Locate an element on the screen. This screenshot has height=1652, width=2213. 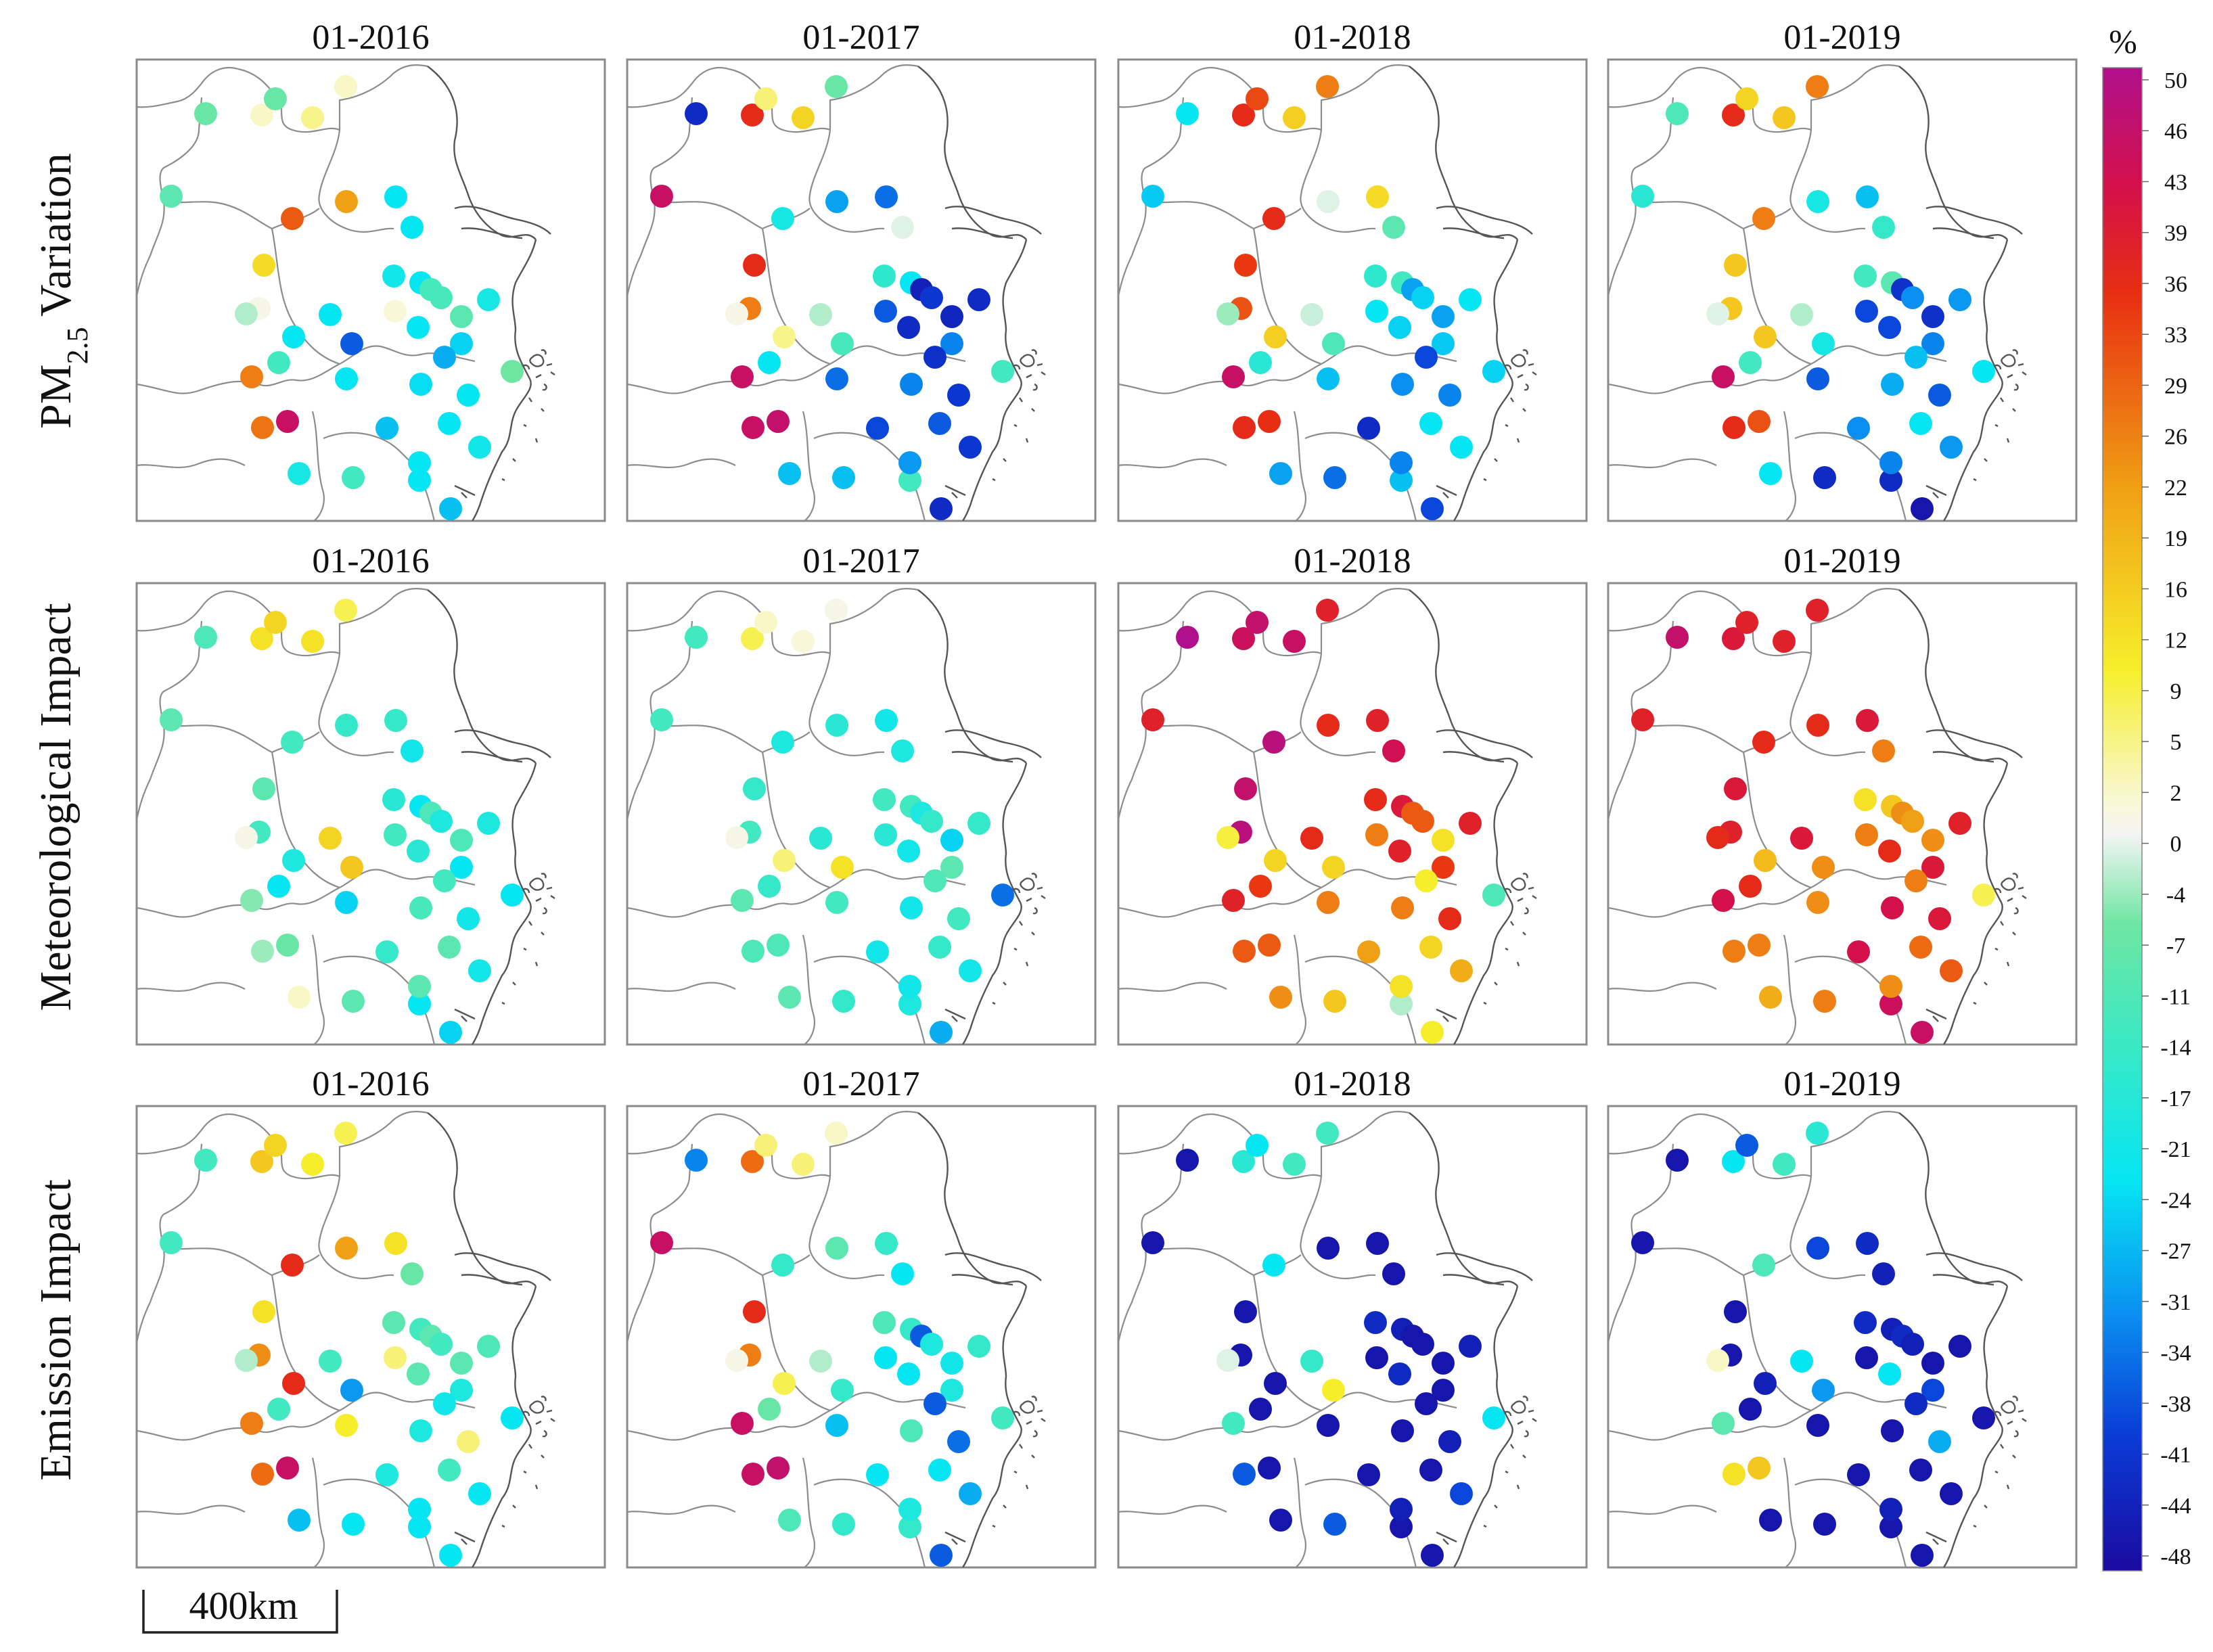
colorbar-tick-label: -24 is located at coordinates (2175, 1200).